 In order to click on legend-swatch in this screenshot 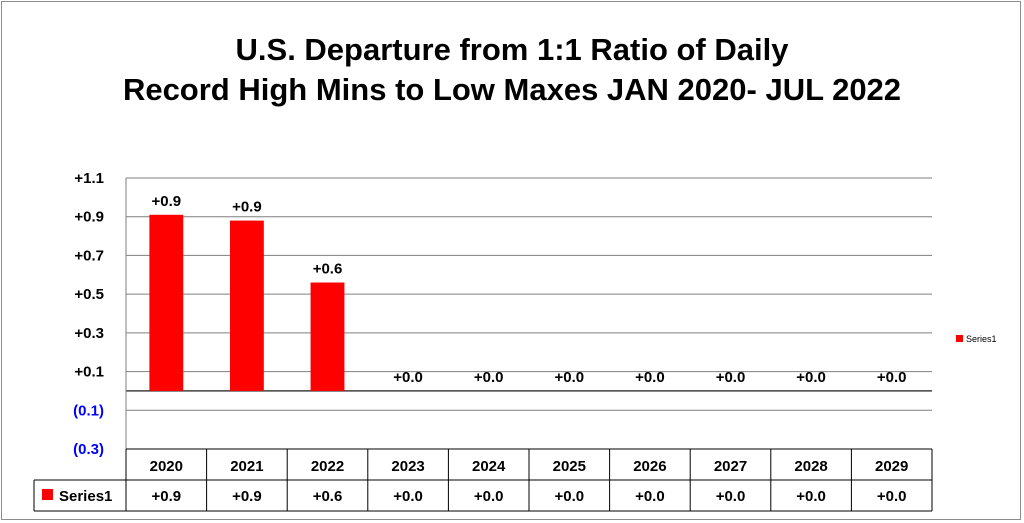, I will do `click(959, 338)`.